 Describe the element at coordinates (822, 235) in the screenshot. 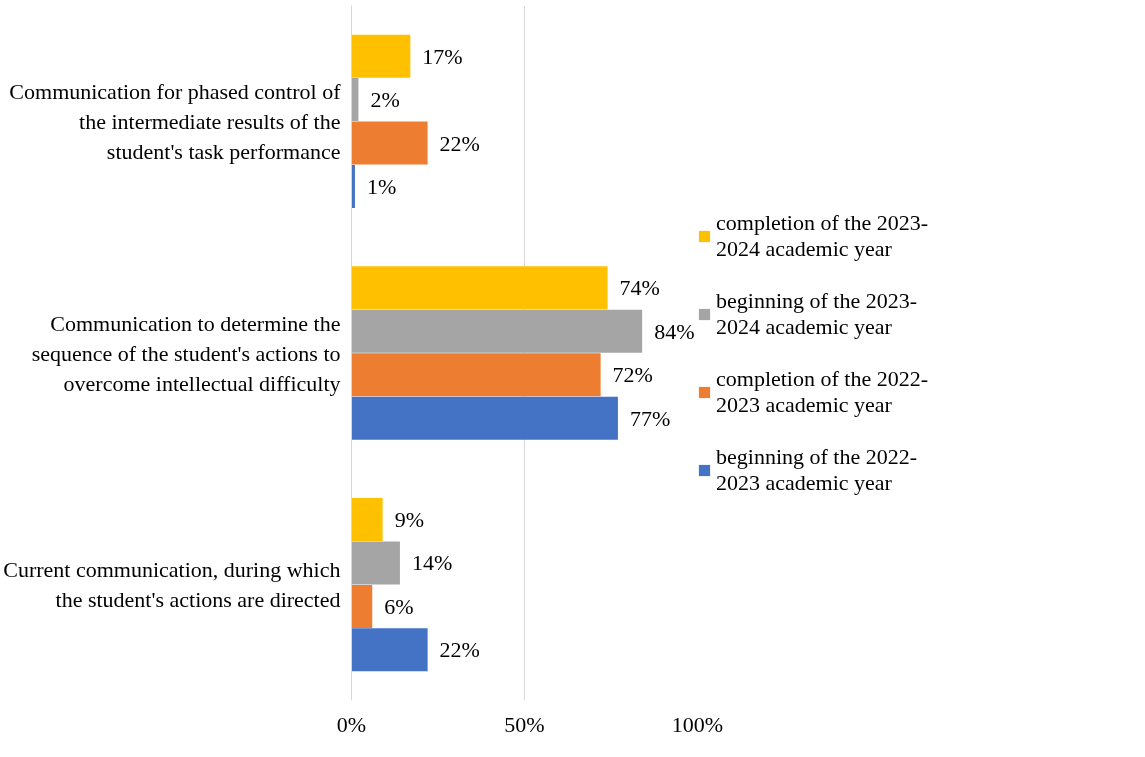

I see `legend-label: completion of the 2023-2024 academic year` at that location.